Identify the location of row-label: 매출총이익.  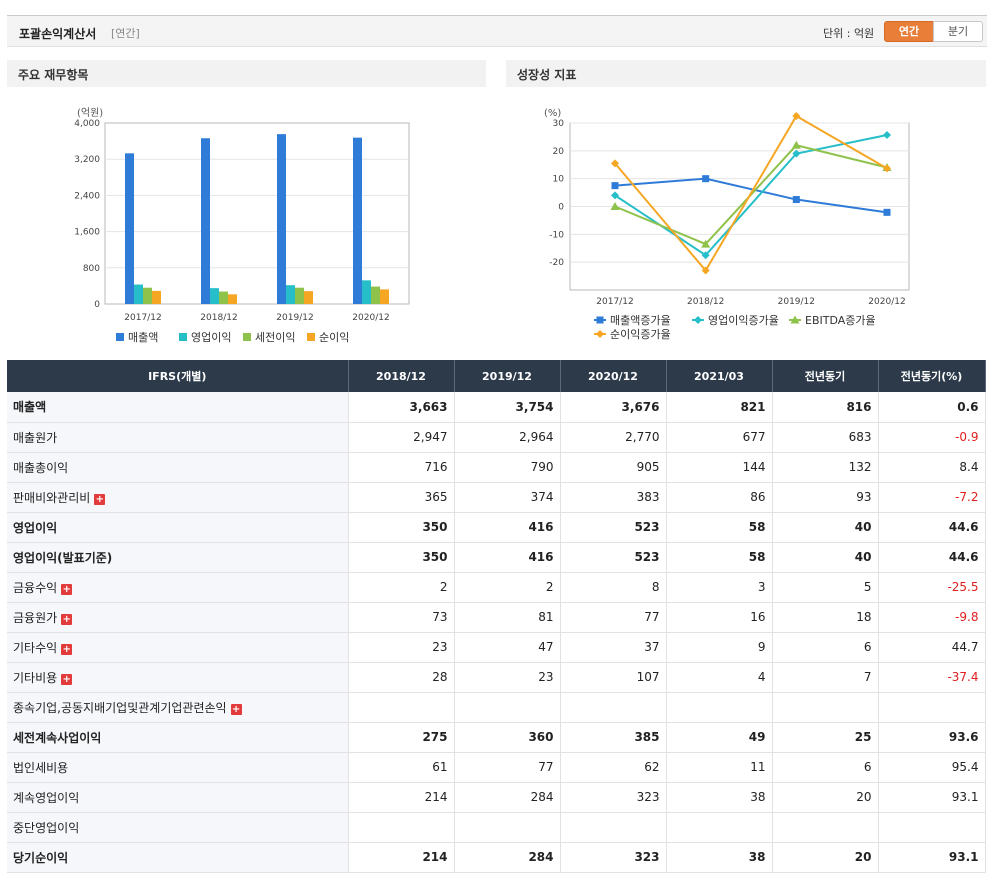
(41, 467).